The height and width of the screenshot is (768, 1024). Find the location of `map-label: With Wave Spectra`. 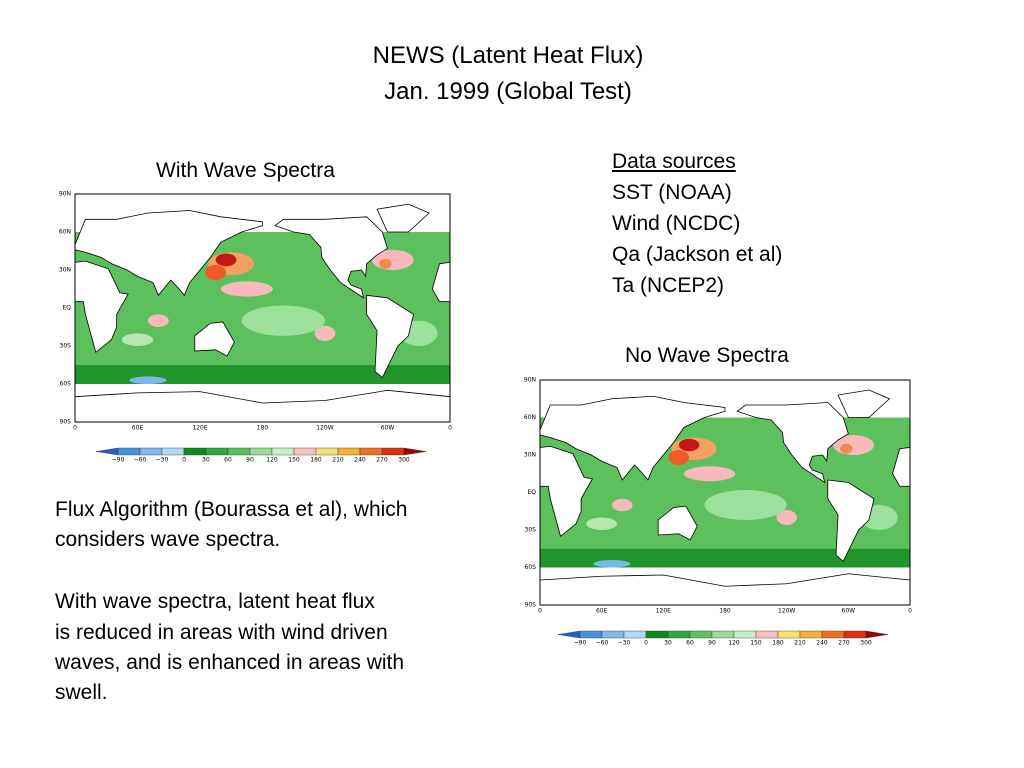

map-label: With Wave Spectra is located at coordinates (245, 170).